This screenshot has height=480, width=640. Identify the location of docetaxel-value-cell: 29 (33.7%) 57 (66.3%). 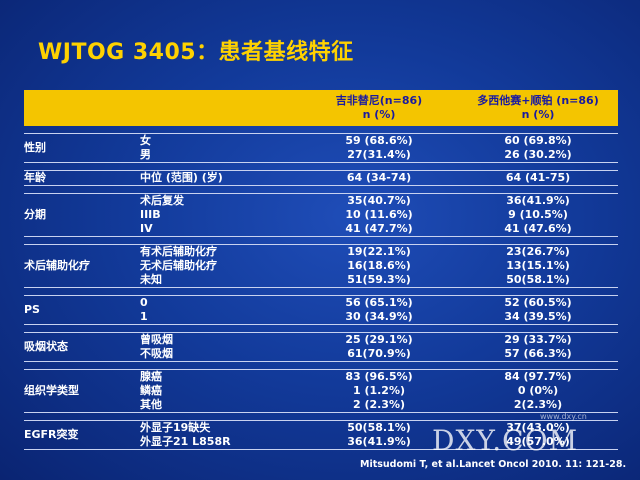
(538, 347).